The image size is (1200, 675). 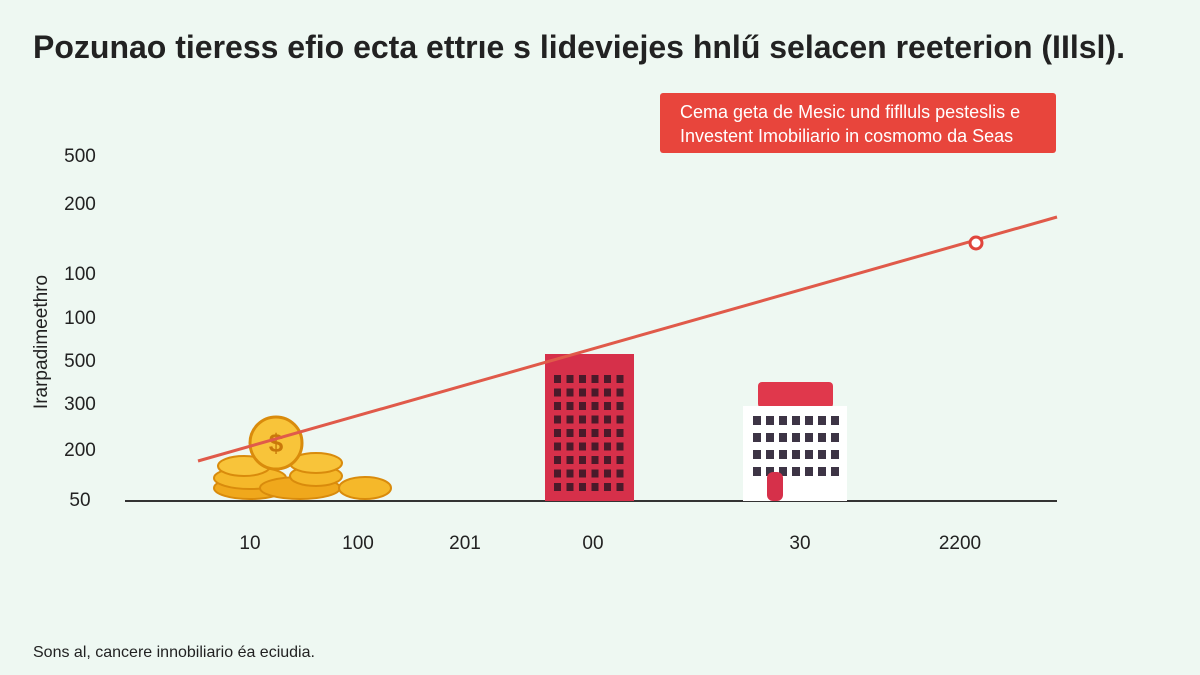 I want to click on coins: $, so click(x=302, y=457).